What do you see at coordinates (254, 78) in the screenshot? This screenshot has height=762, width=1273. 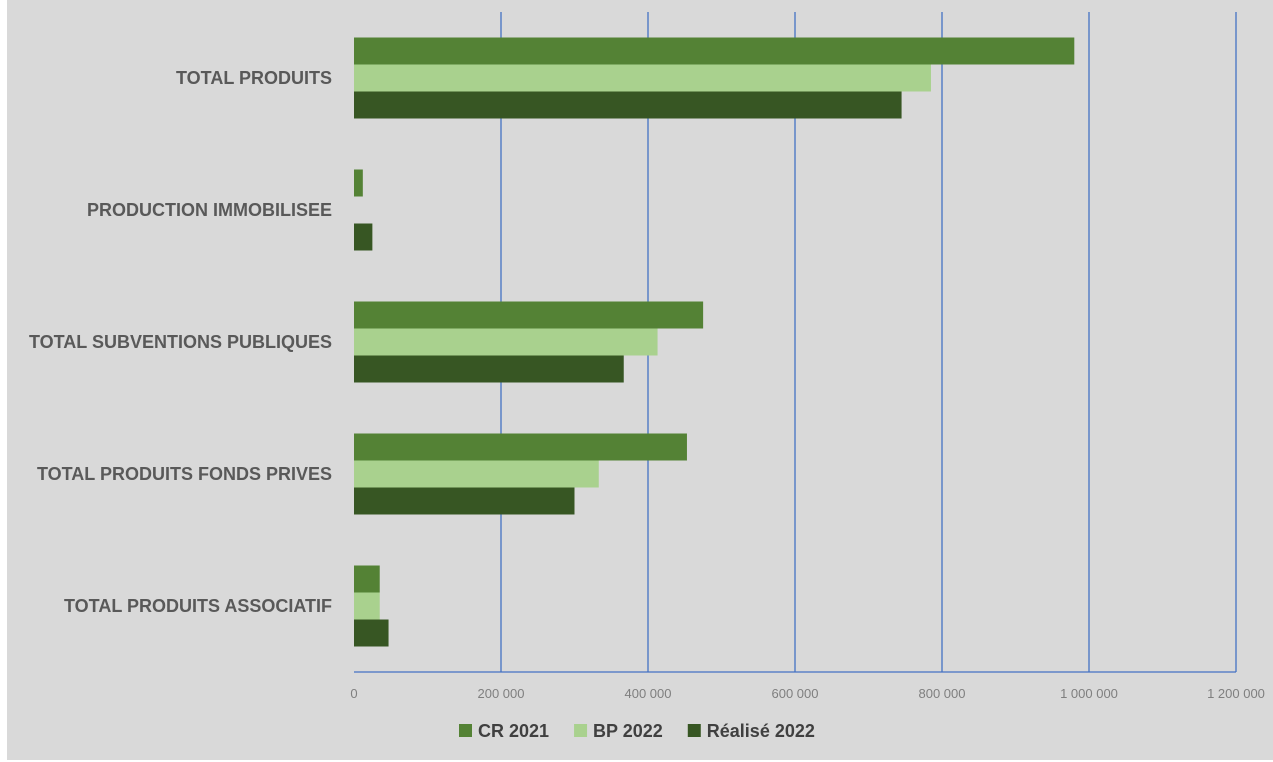 I see `category-label: TOTAL PRODUITS` at bounding box center [254, 78].